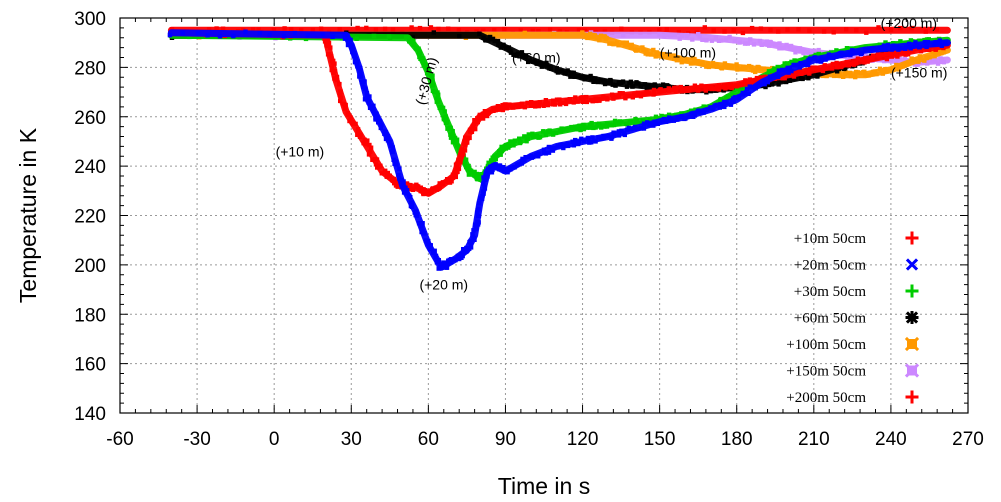 Image resolution: width=1001 pixels, height=502 pixels. Describe the element at coordinates (90, 266) in the screenshot. I see `y-tick-label: 200` at that location.